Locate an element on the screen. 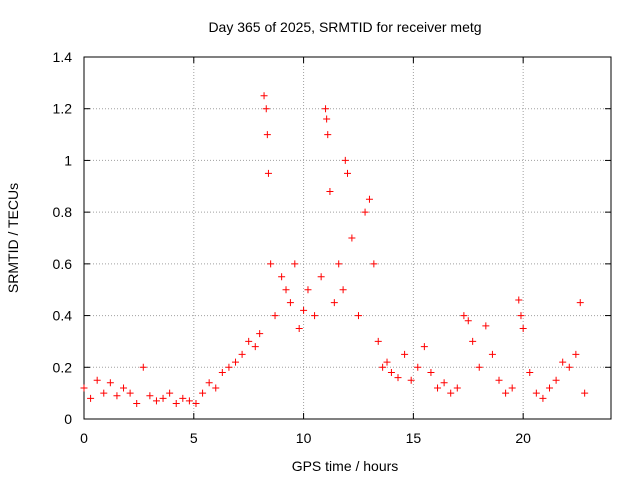  y-tick-label: 1.2 is located at coordinates (63, 109).